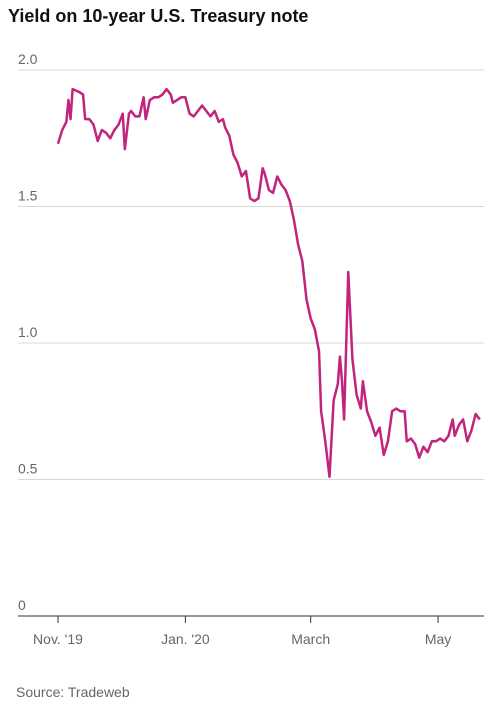  I want to click on y-tick-label: 1.0, so click(28, 332).